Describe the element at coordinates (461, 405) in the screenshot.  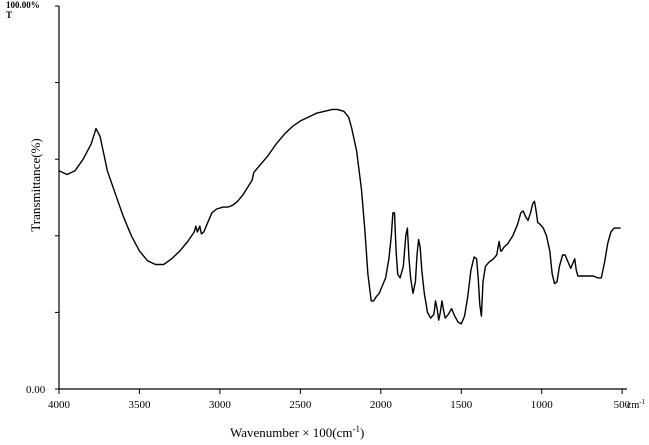
I see `x-tick-label: 1500` at that location.